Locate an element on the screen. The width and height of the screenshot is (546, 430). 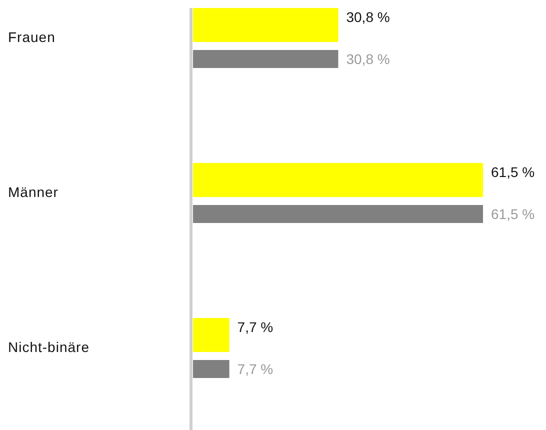
y-tick-label: Nicht-binäre is located at coordinates (49, 347).